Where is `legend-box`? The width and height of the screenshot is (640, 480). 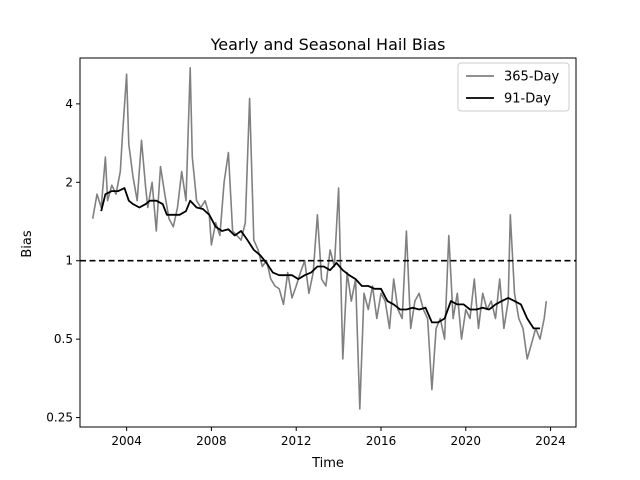 legend-box is located at coordinates (513, 87).